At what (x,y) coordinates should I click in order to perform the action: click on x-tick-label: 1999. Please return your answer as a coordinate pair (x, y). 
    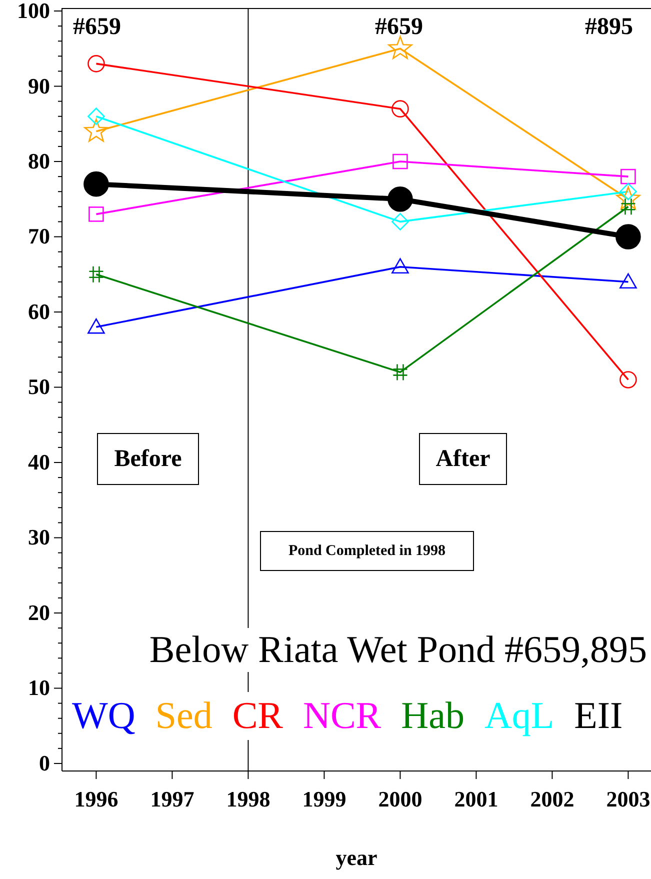
    Looking at the image, I should click on (324, 799).